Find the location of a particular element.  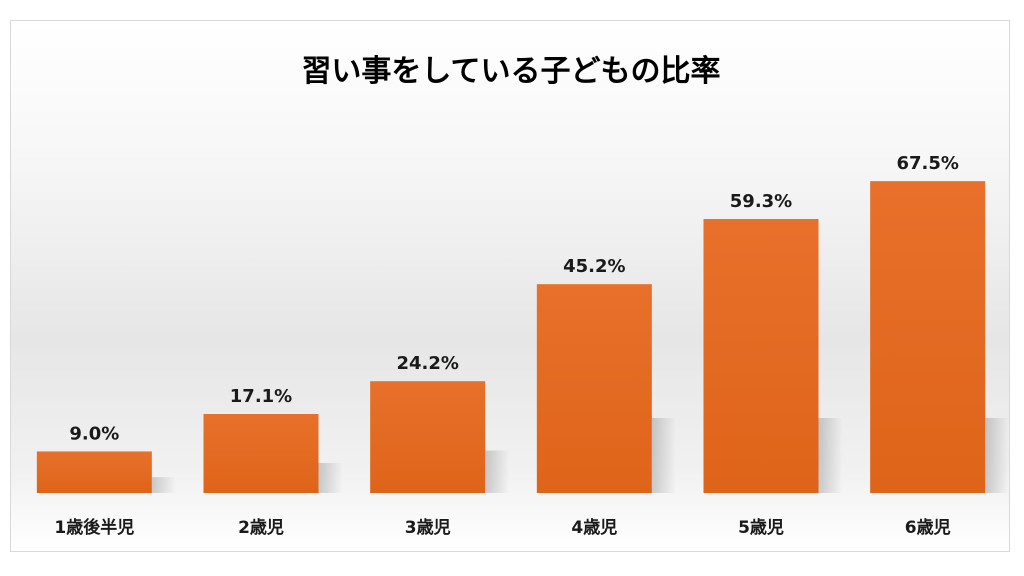

data-label-1: 9.0% is located at coordinates (94, 433).